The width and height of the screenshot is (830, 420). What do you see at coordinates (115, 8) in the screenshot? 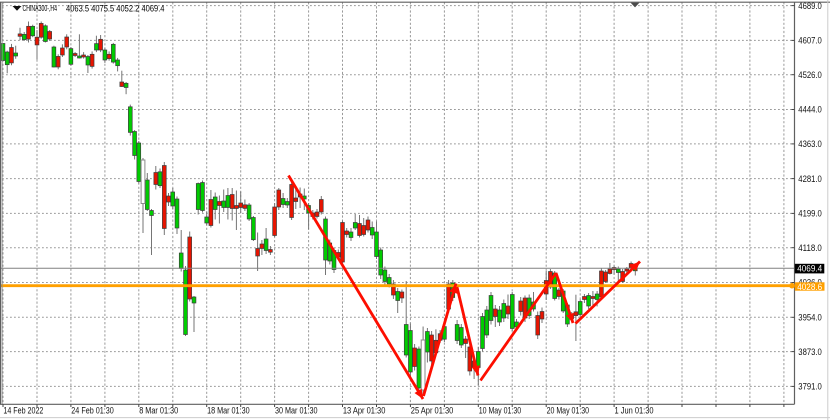
I see `svg-text: 4063.5 4075.5 4052.2 4069.4` at bounding box center [115, 8].